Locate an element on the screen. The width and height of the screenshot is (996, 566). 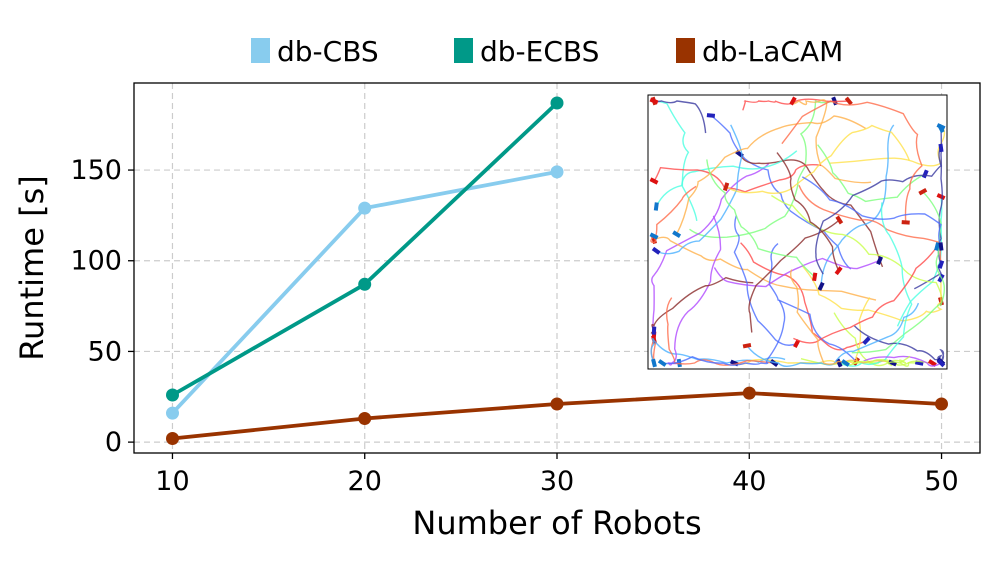
x-tick-label: 20 is located at coordinates (365, 481).